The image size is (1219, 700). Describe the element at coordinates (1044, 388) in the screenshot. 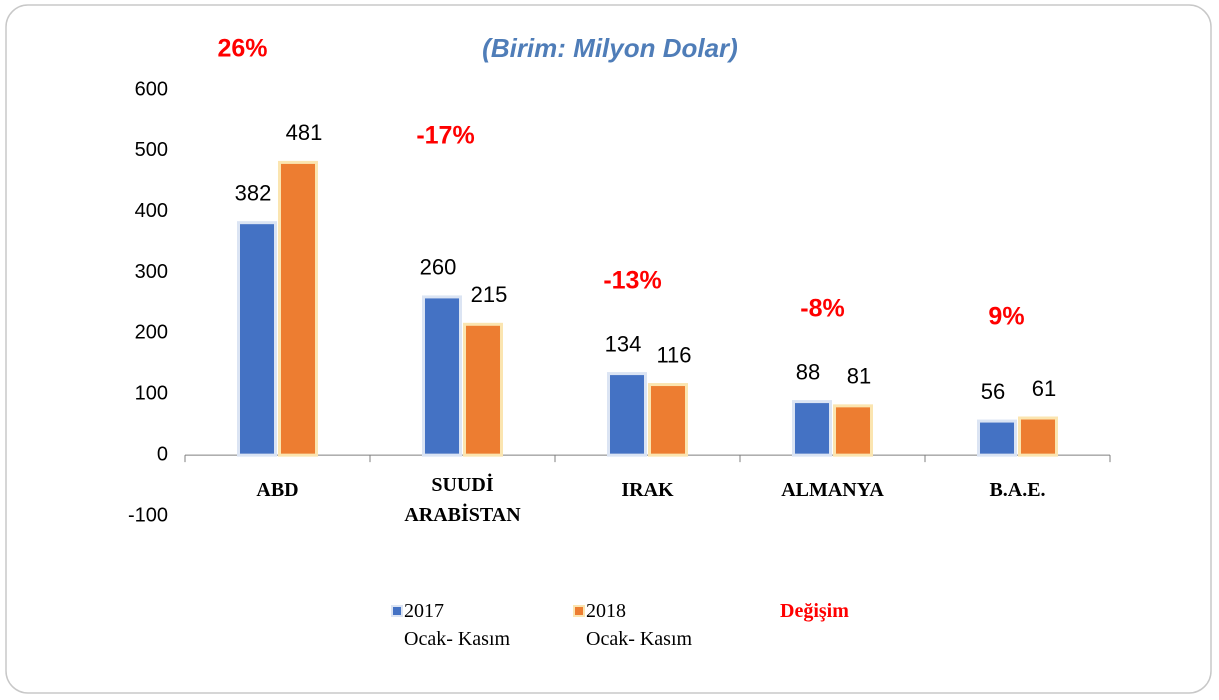

I see `data-label: 61` at that location.